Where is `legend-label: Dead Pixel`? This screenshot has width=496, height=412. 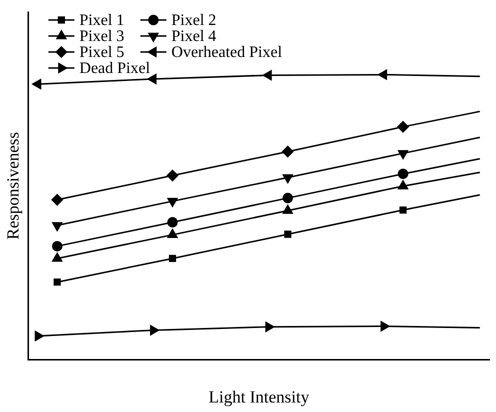 legend-label: Dead Pixel is located at coordinates (115, 69).